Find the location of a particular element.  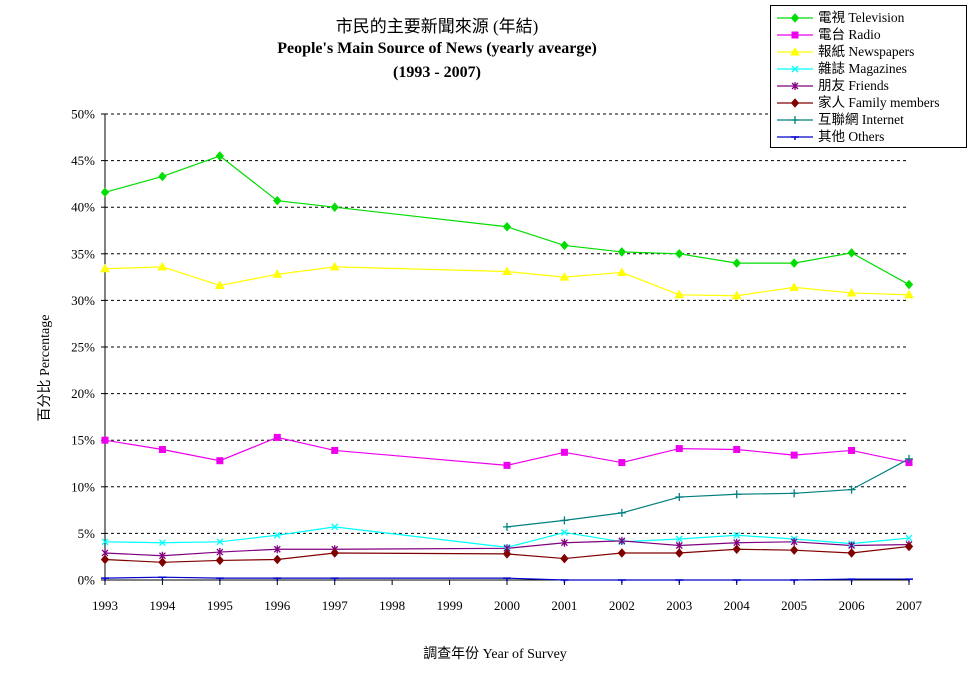

legend-item: 雜誌 Magazines is located at coordinates (868, 68).